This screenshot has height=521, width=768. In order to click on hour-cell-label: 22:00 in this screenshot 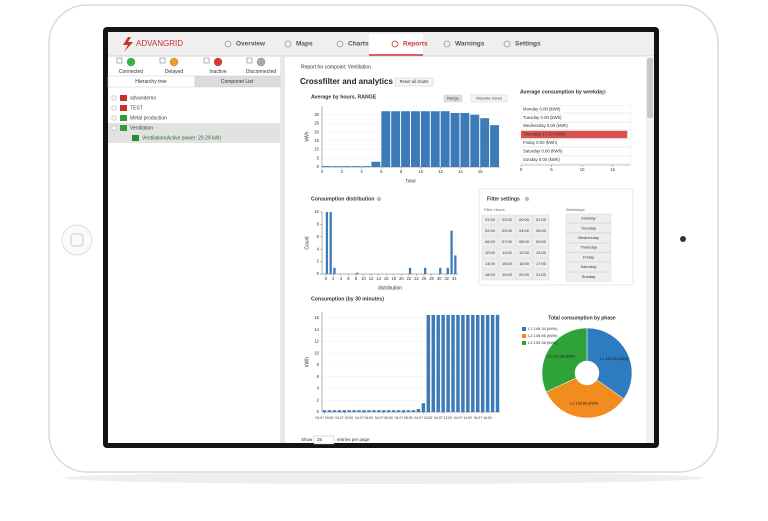, I will do `click(490, 219)`.